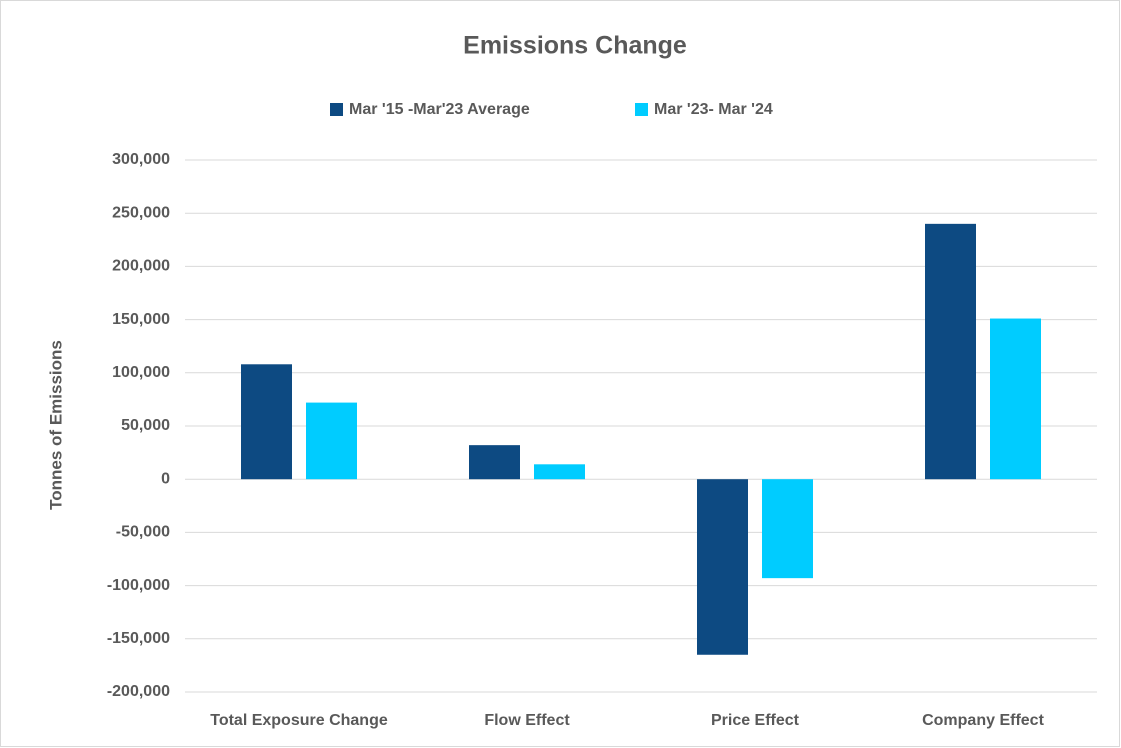 Image resolution: width=1121 pixels, height=748 pixels. Describe the element at coordinates (138, 638) in the screenshot. I see `y-tick-label: -150,000` at that location.